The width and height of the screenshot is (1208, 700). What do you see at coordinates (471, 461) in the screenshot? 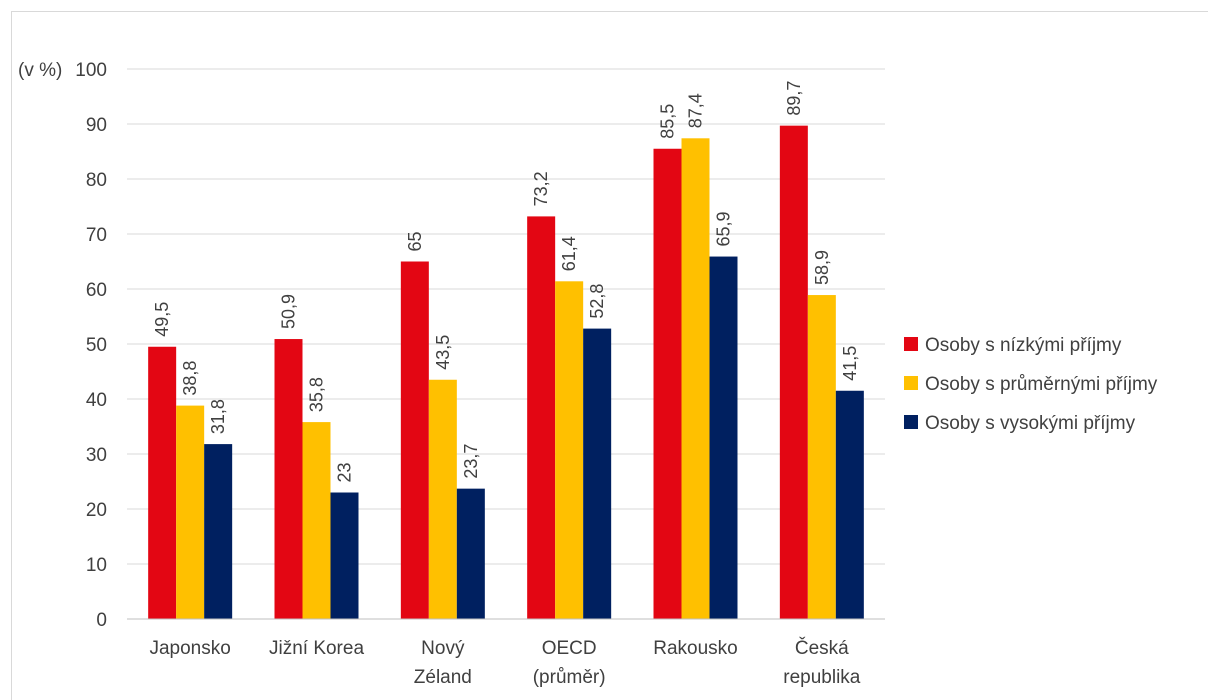
I see `data-label: 23,7` at bounding box center [471, 461].